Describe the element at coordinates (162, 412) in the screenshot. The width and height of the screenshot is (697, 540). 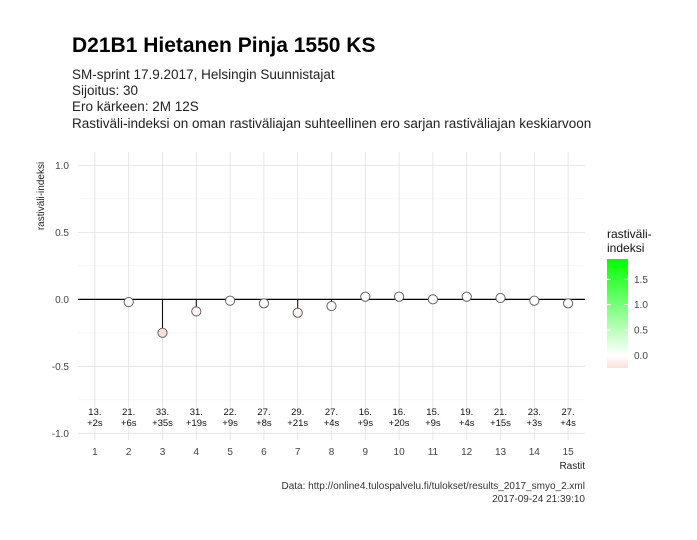
I see `rank-label-3: 33.` at that location.